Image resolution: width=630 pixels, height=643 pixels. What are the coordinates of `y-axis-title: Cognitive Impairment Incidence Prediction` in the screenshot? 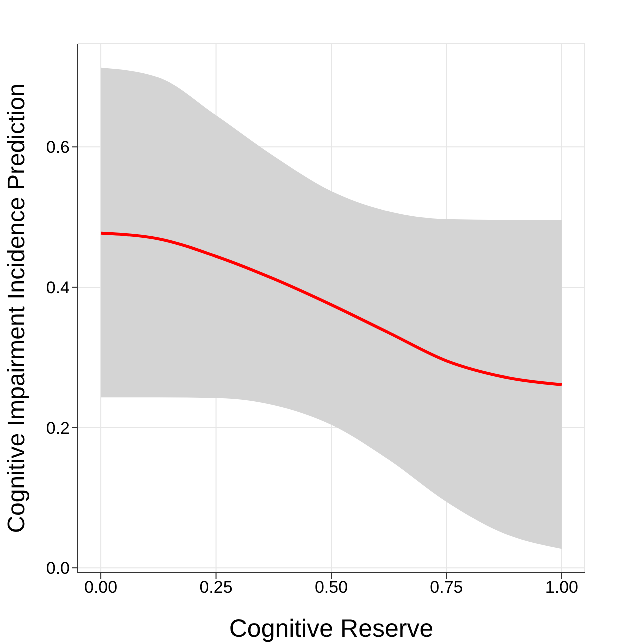 It's located at (17, 309).